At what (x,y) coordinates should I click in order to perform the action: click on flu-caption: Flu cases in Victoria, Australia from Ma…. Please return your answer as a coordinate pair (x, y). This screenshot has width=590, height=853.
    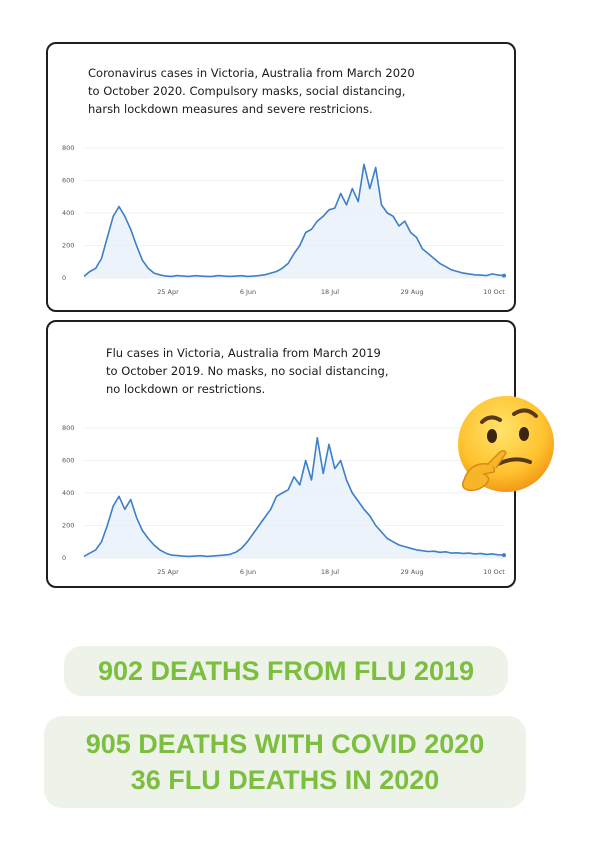
    Looking at the image, I should click on (247, 371).